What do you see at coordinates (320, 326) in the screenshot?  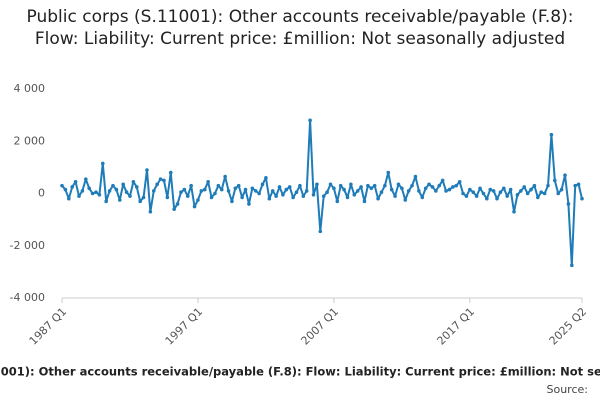 I see `x-tick-label: 2007 Q1` at bounding box center [320, 326].